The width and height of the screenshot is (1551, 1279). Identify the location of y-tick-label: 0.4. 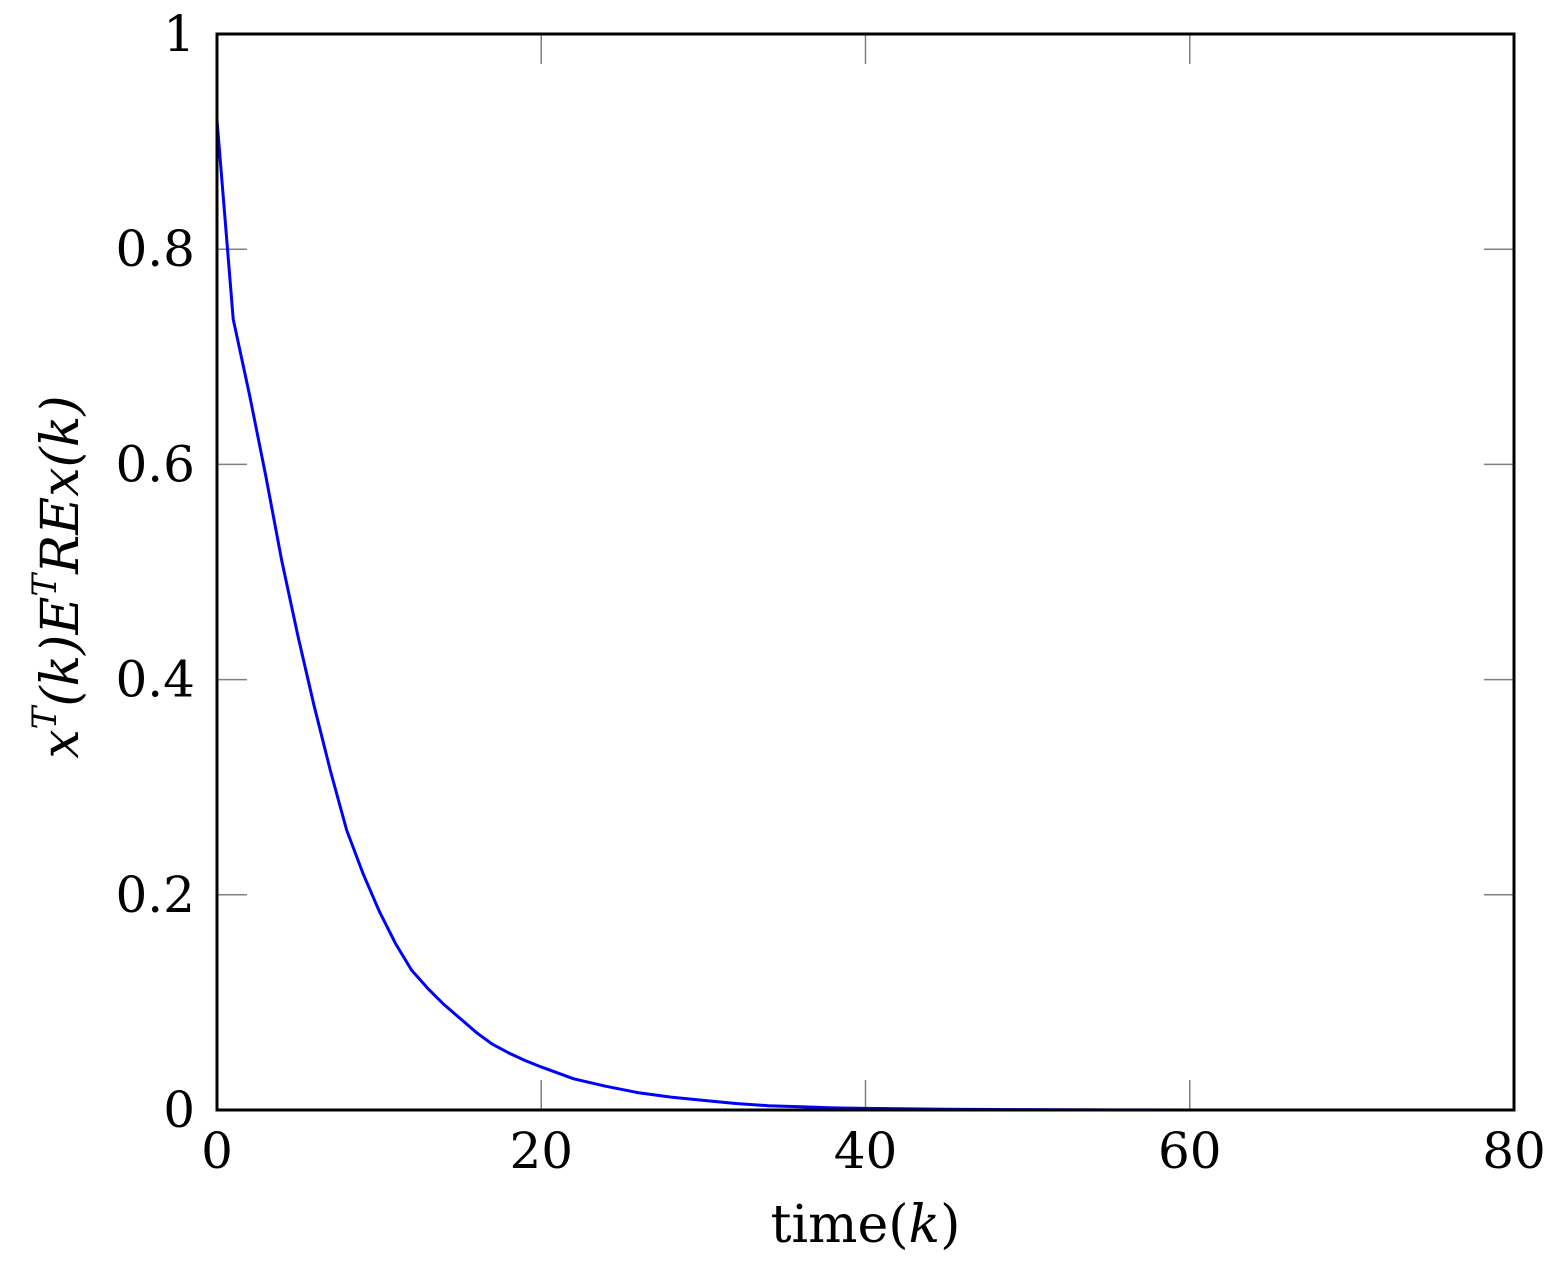
(155, 680).